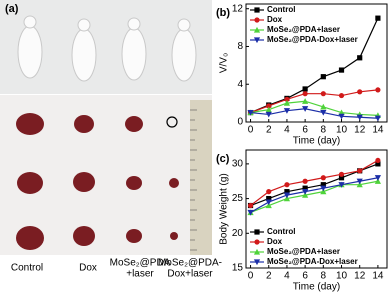 This screenshot has width=391, height=293. Describe the element at coordinates (240, 122) in the screenshot. I see `y-tick-label: 0` at that location.